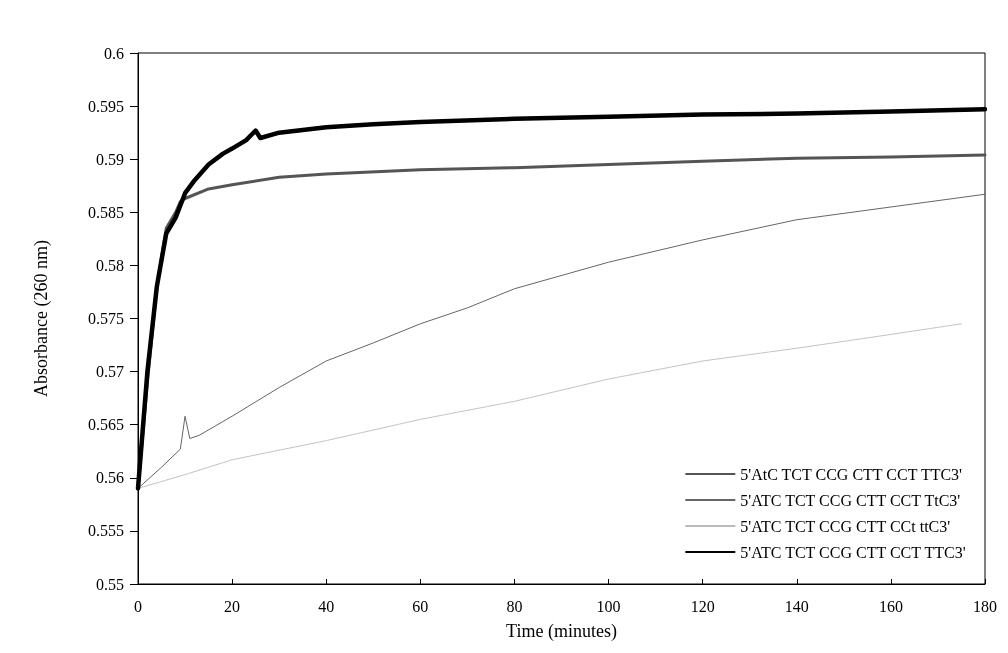  I want to click on y-tick-label: 0.55, so click(110, 584).